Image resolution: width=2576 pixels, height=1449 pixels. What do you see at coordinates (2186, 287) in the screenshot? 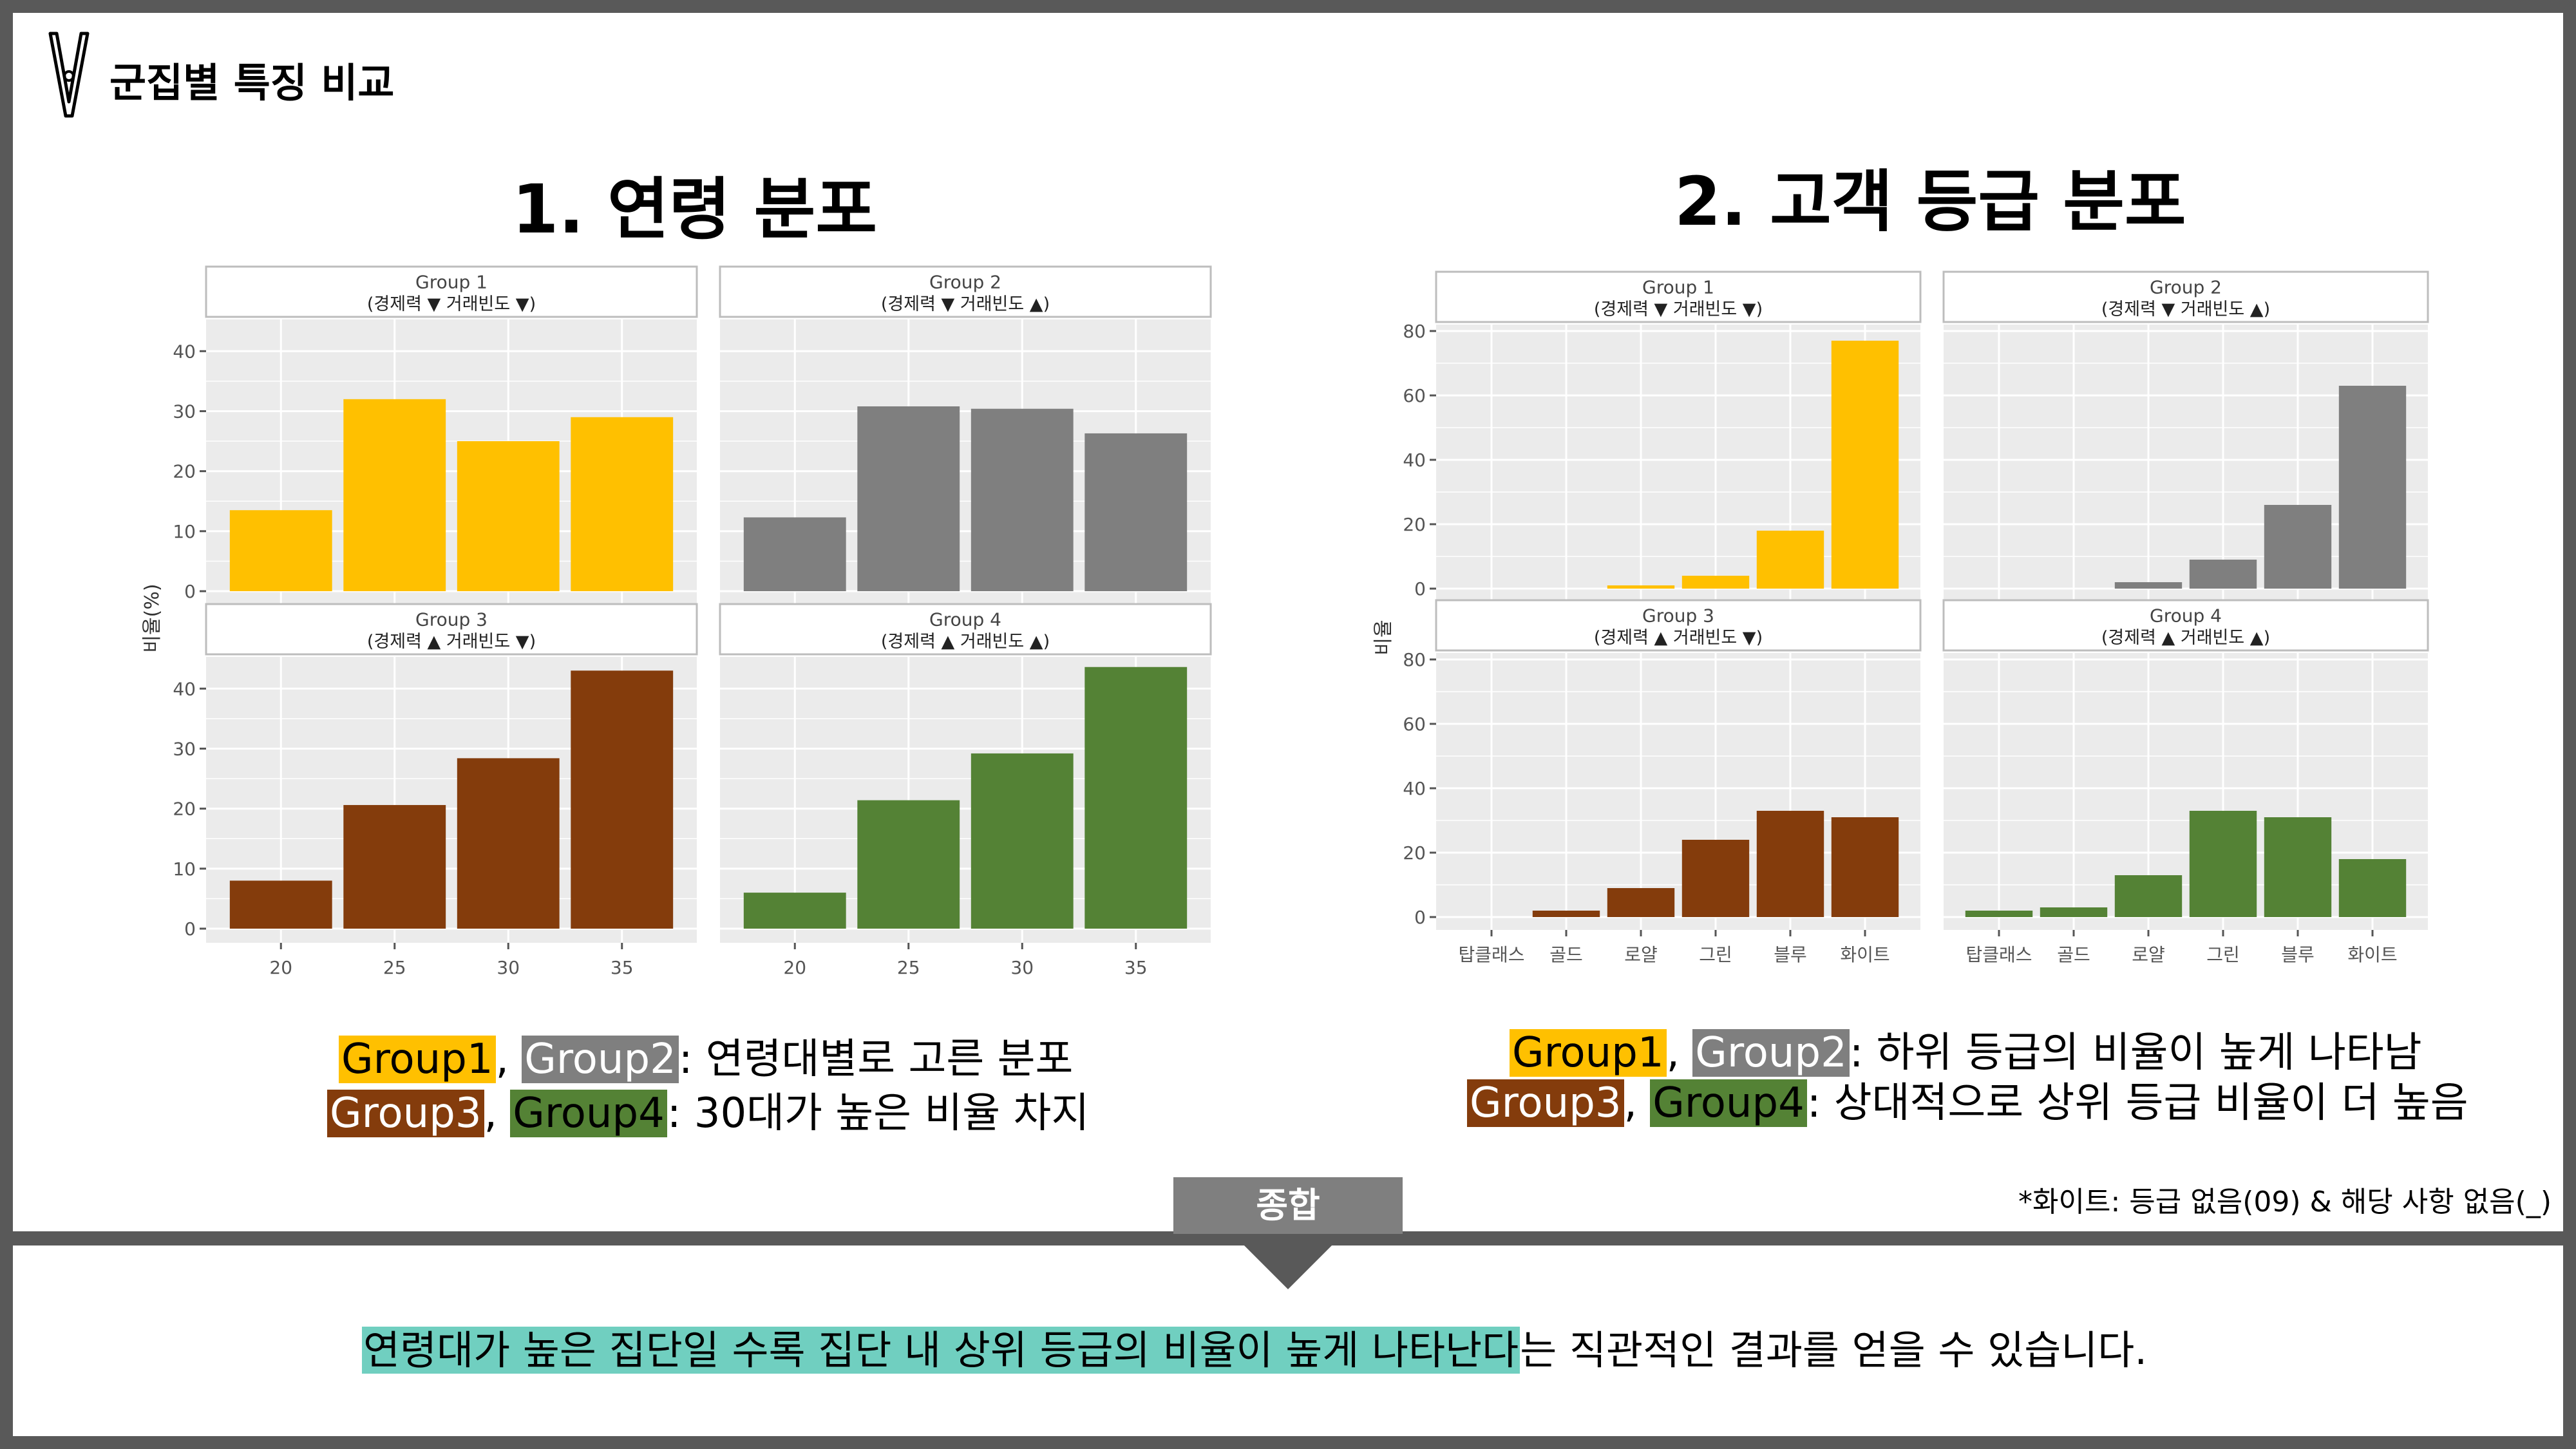
I see `panel-2-title: Group 2` at bounding box center [2186, 287].